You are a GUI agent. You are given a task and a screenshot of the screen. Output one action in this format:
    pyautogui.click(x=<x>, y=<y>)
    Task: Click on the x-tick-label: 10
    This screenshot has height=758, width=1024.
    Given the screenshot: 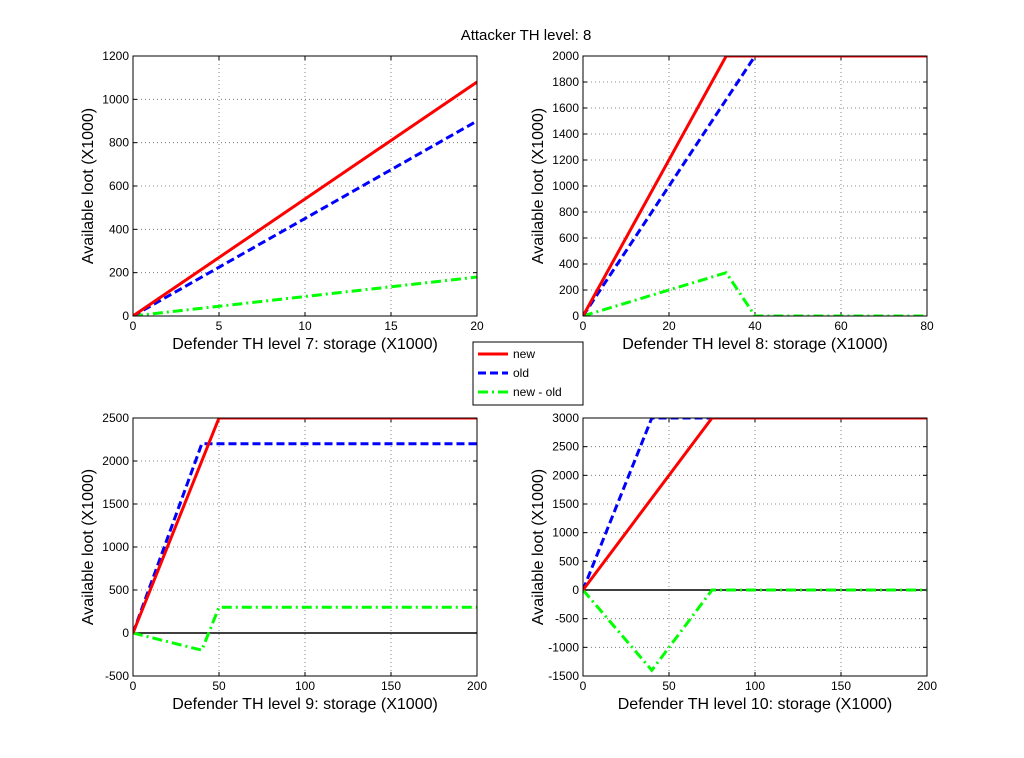 What is the action you would take?
    pyautogui.click(x=305, y=326)
    